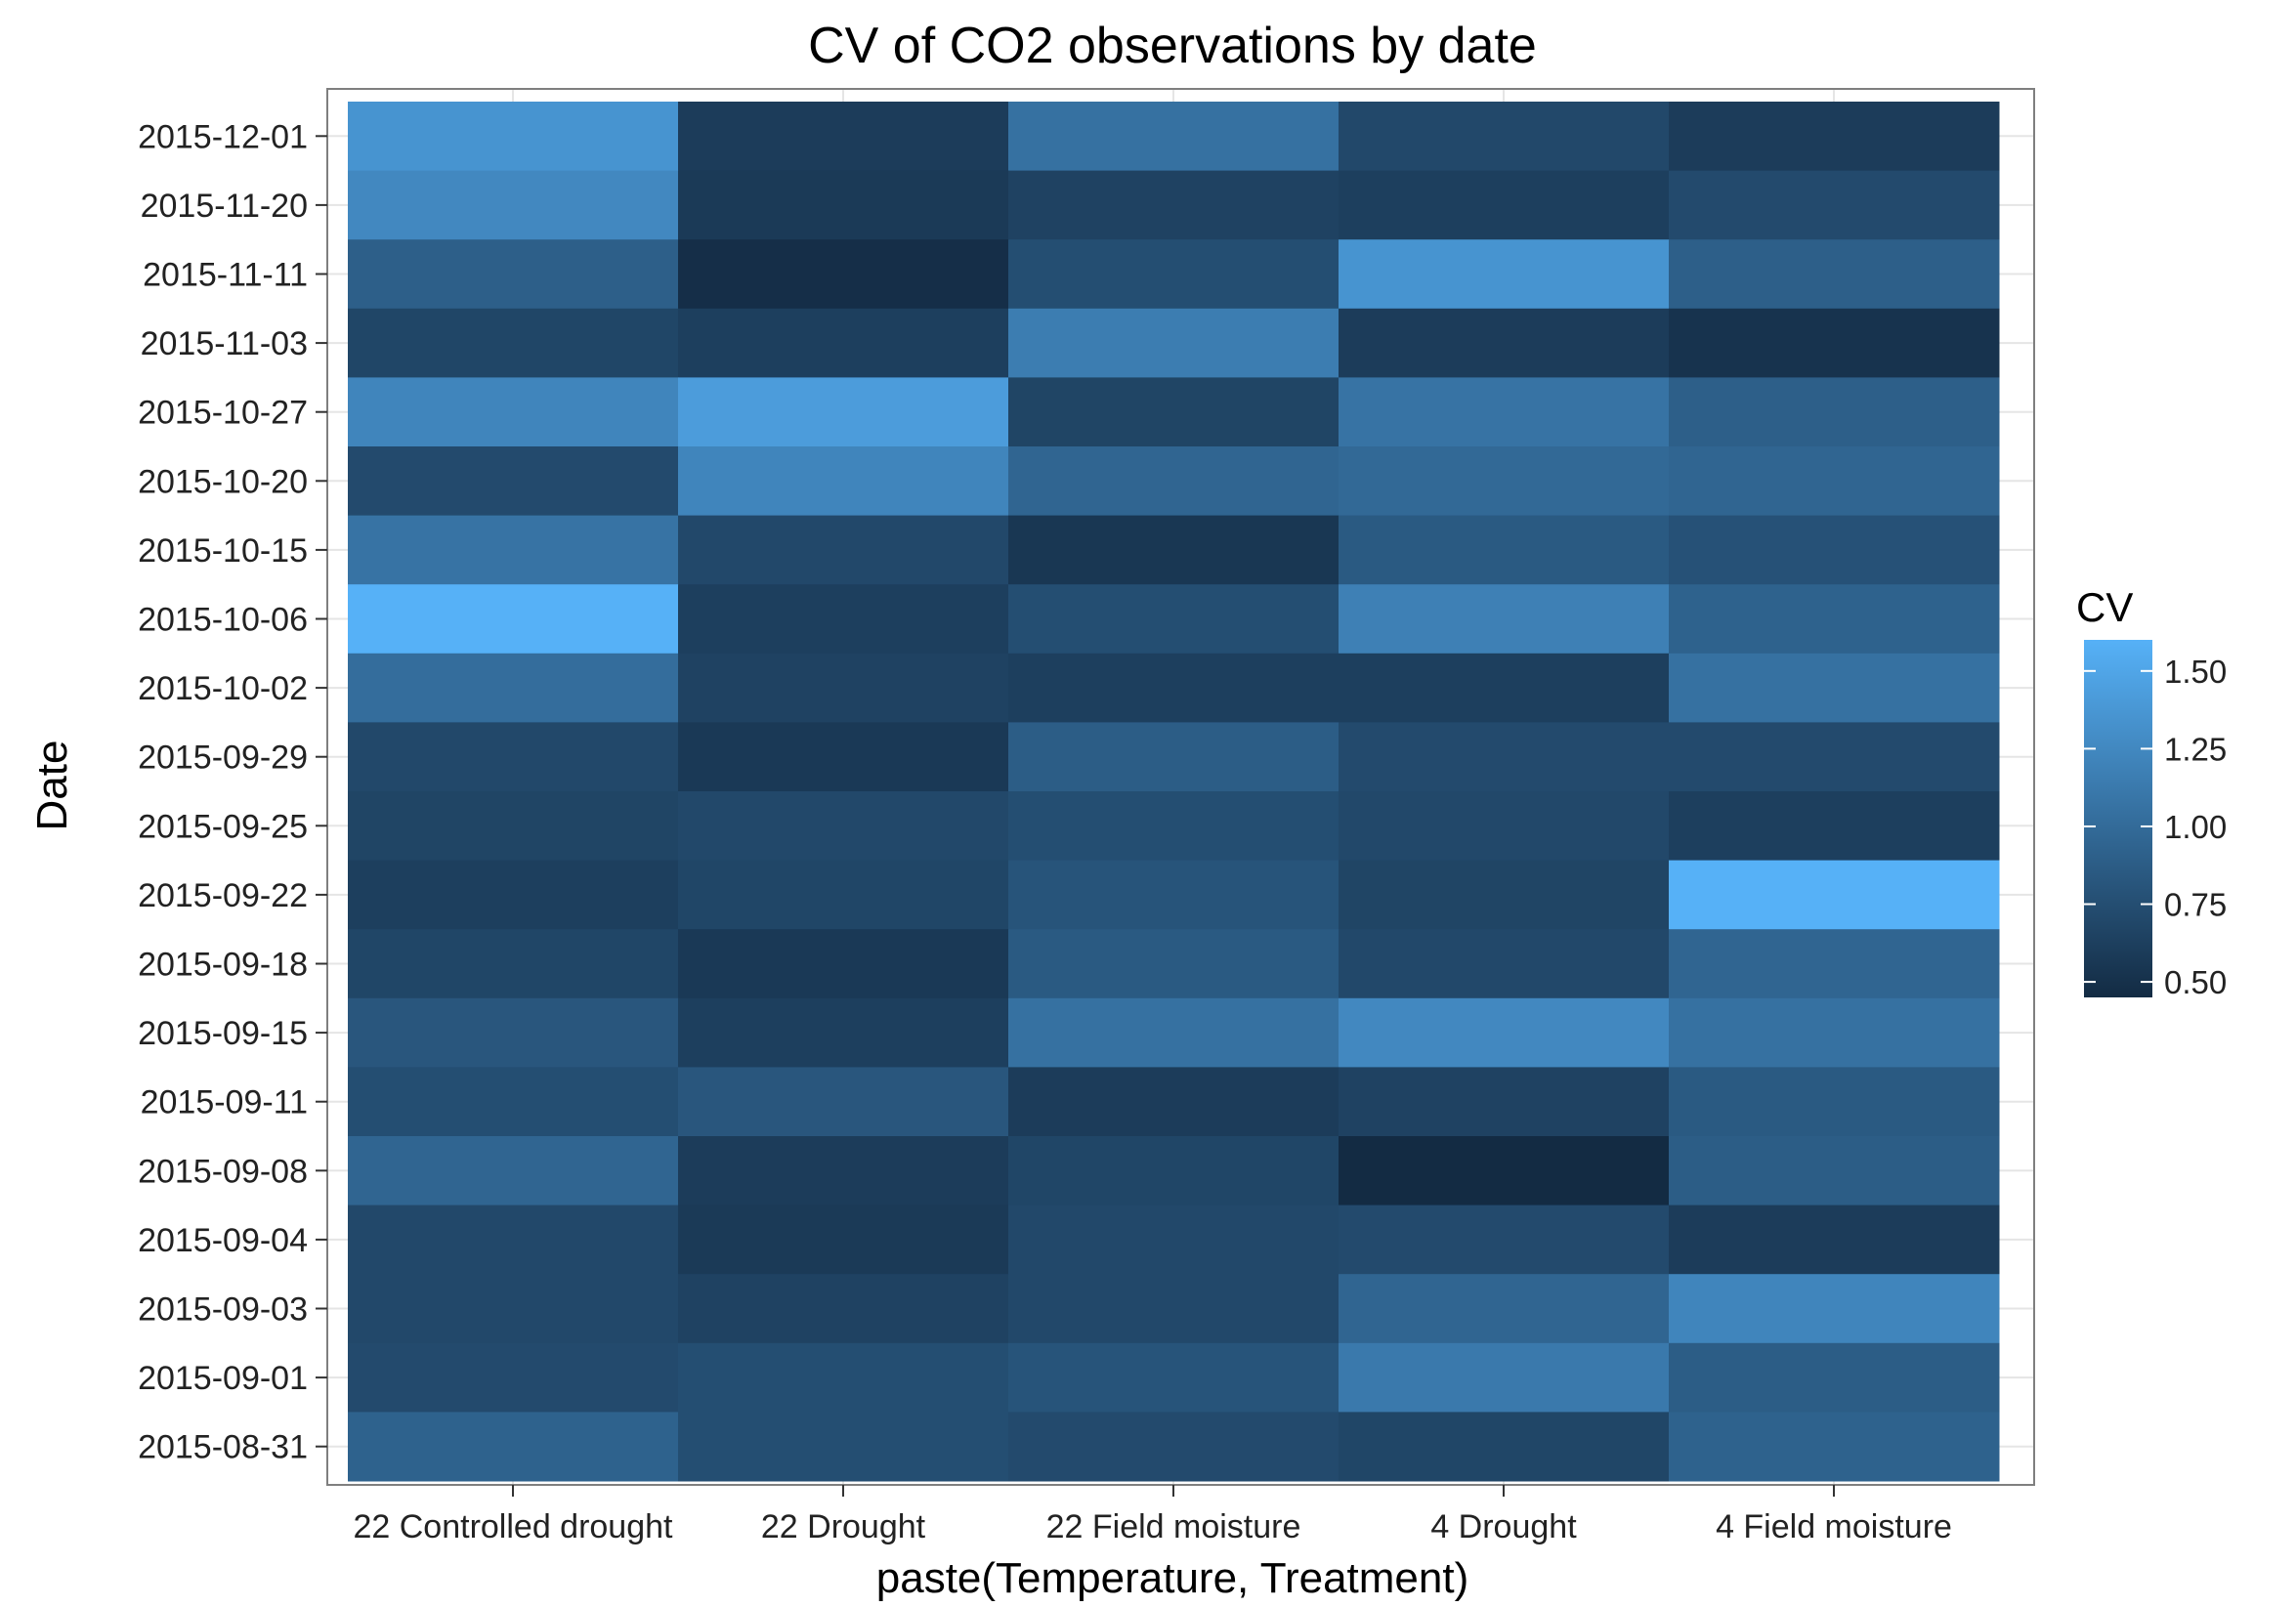 This screenshot has height=1607, width=2296. What do you see at coordinates (225, 275) in the screenshot?
I see `y-tick-label: 2015-11-11` at bounding box center [225, 275].